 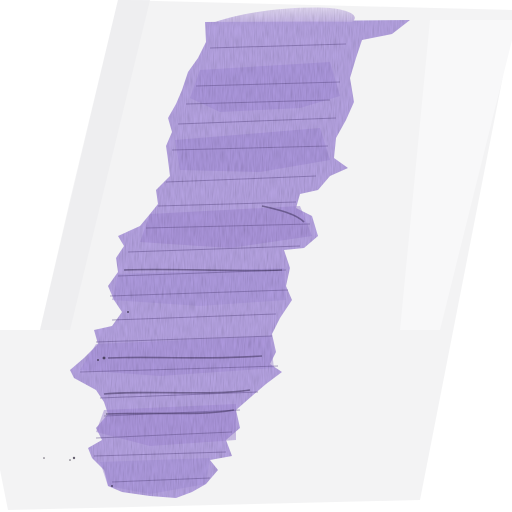 I want to click on slide-mount-shadow, so click(x=95, y=165).